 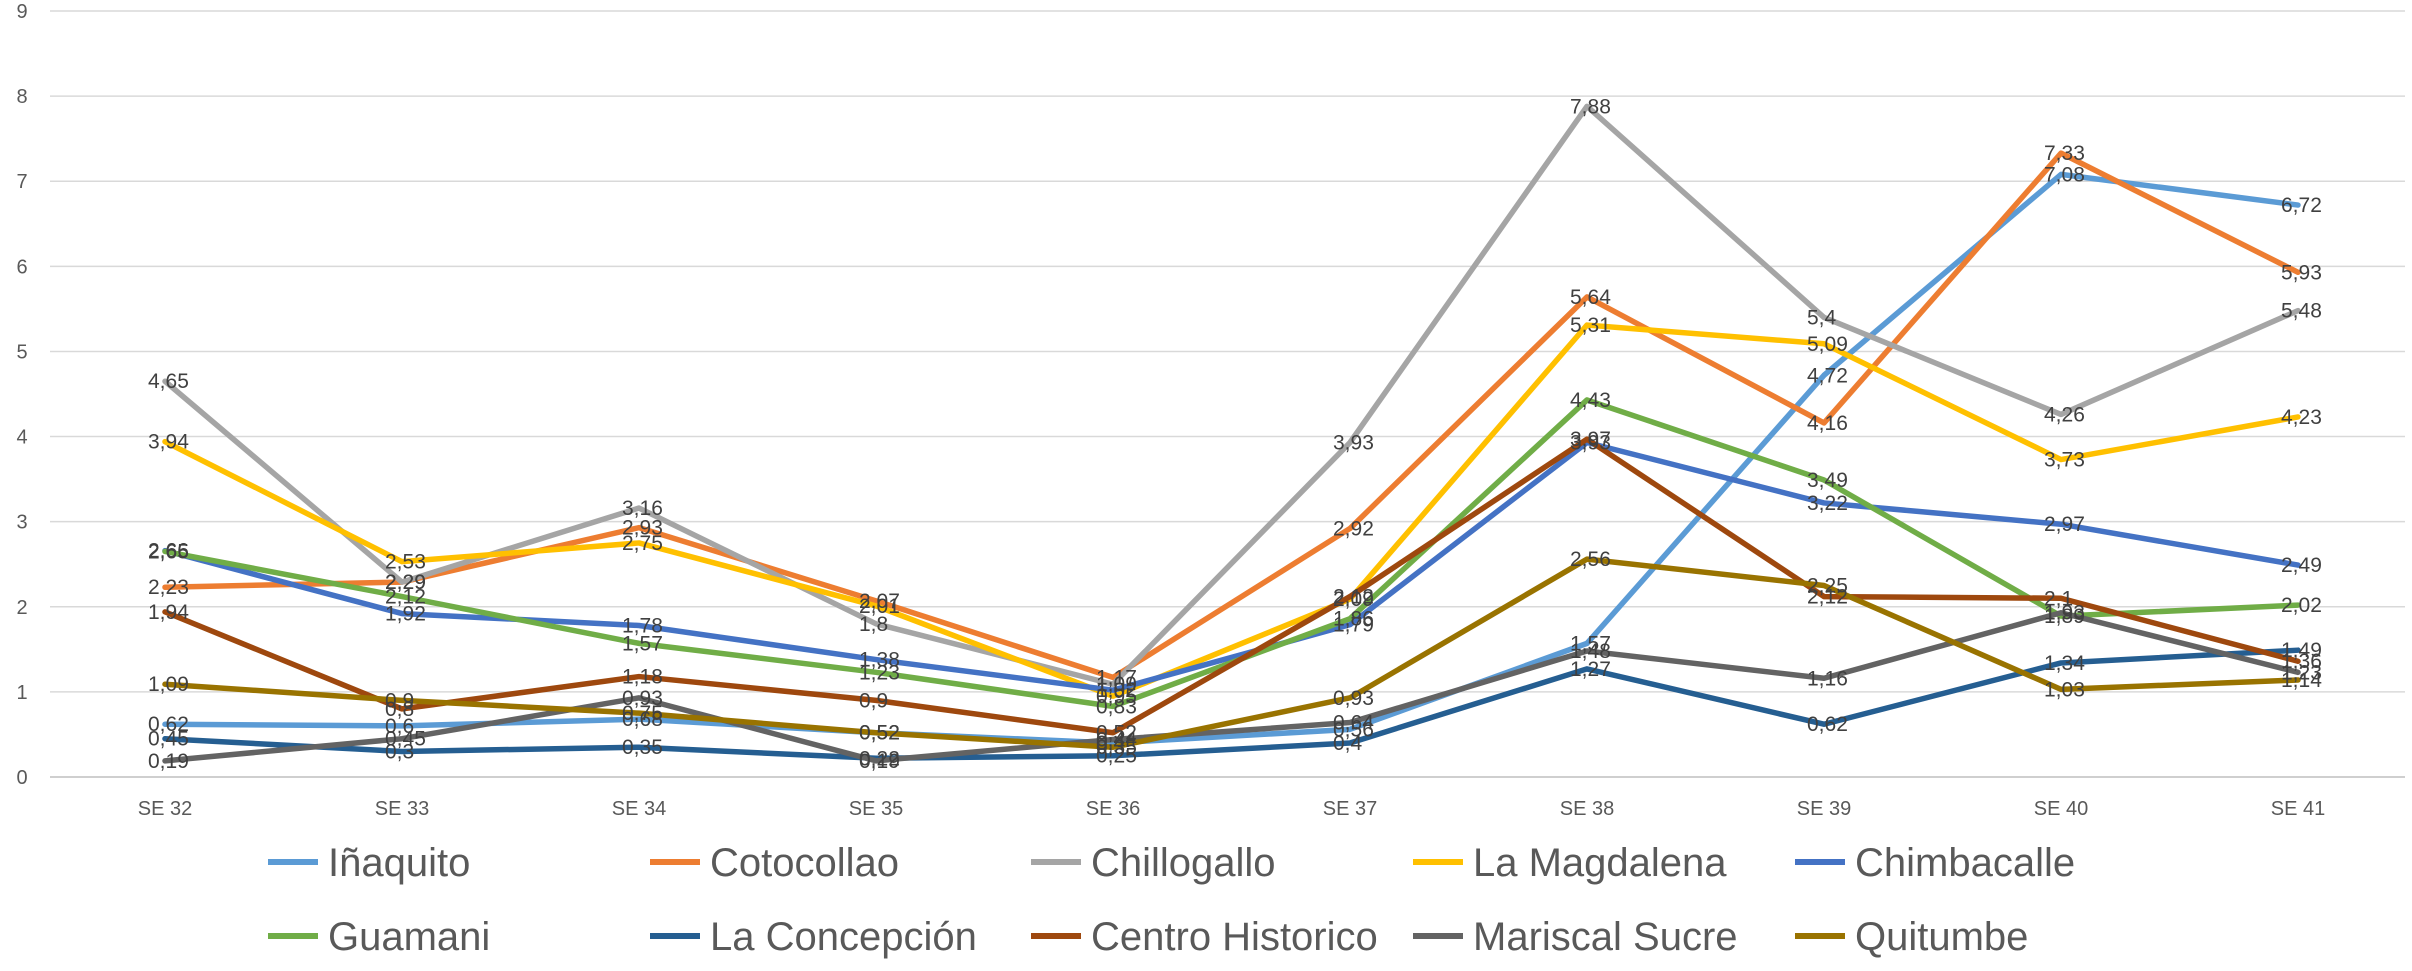 What do you see at coordinates (1153, 863) in the screenshot?
I see `legend-item-chillogallo: Chillogallo` at bounding box center [1153, 863].